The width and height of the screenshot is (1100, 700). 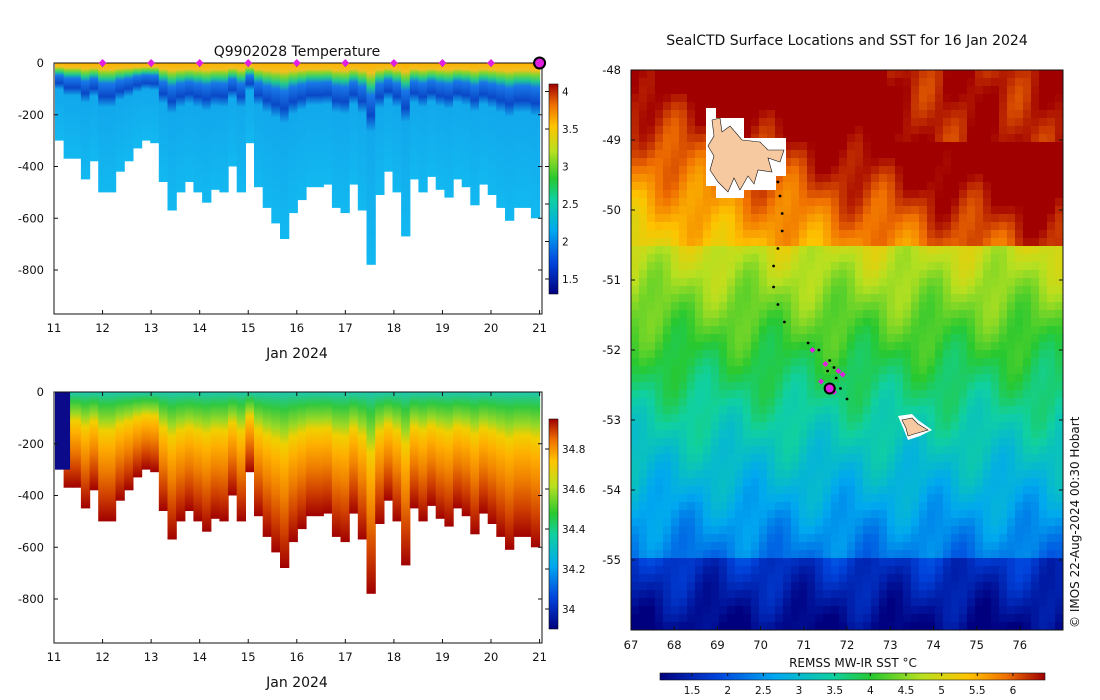 I want to click on sst-colorbar-gradient, so click(x=852, y=676).